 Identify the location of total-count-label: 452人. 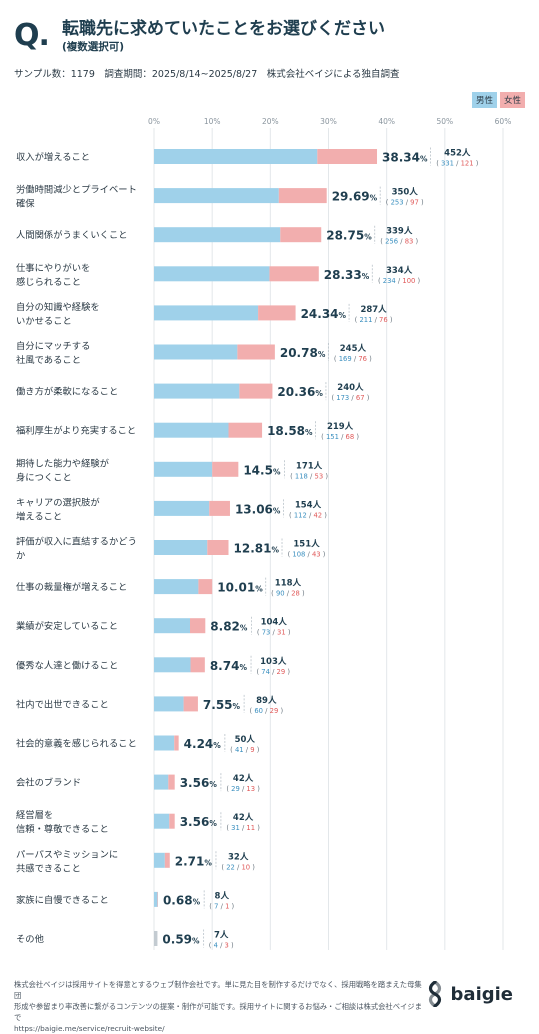
(457, 153).